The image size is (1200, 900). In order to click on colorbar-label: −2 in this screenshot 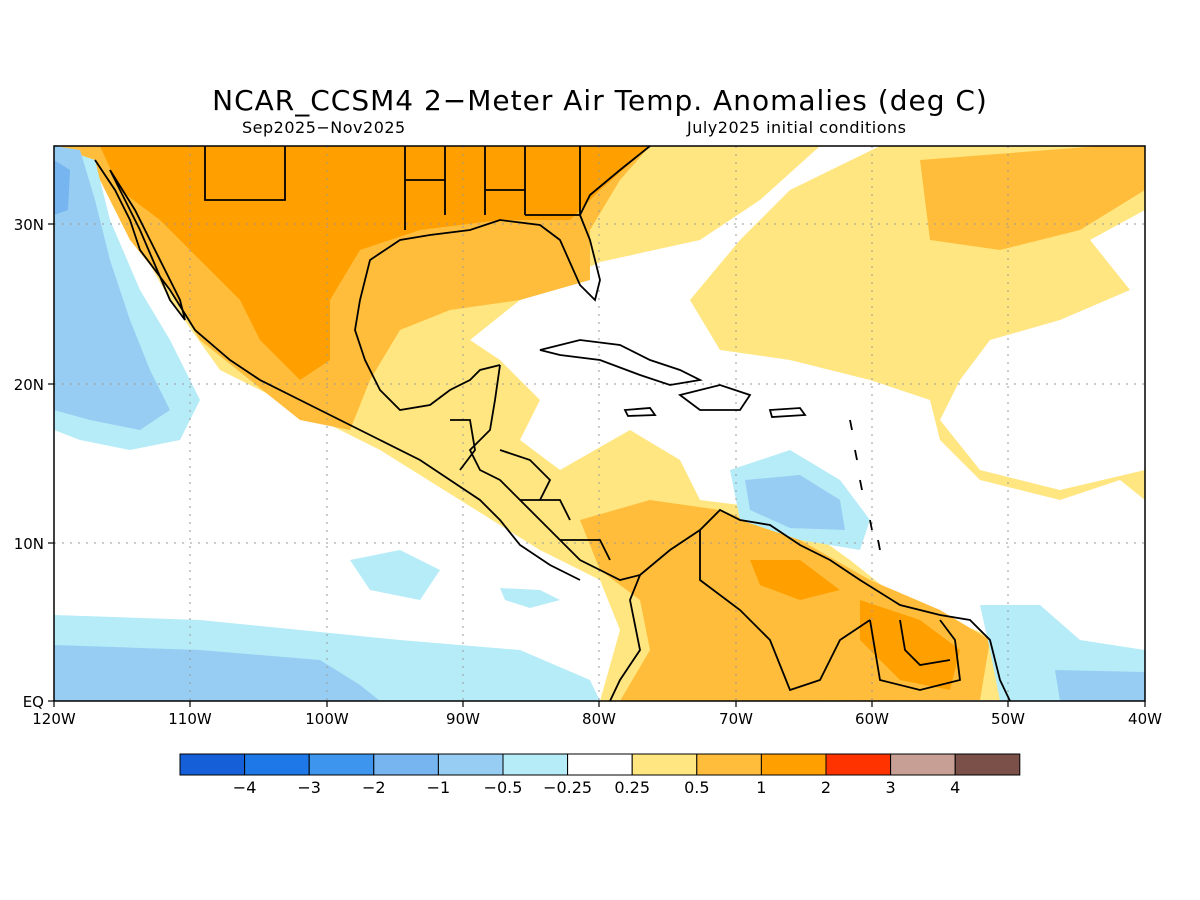, I will do `click(374, 787)`.